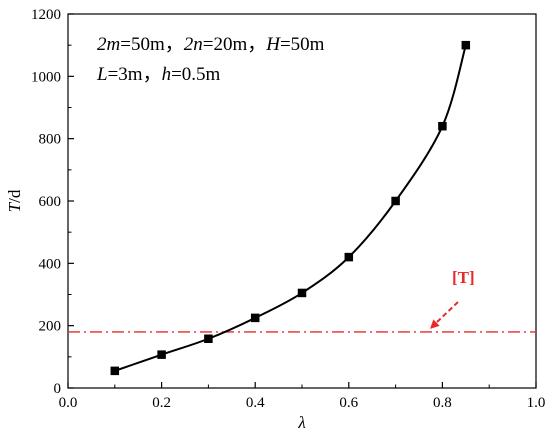 This screenshot has height=443, width=550. I want to click on reference-label: [T], so click(463, 277).